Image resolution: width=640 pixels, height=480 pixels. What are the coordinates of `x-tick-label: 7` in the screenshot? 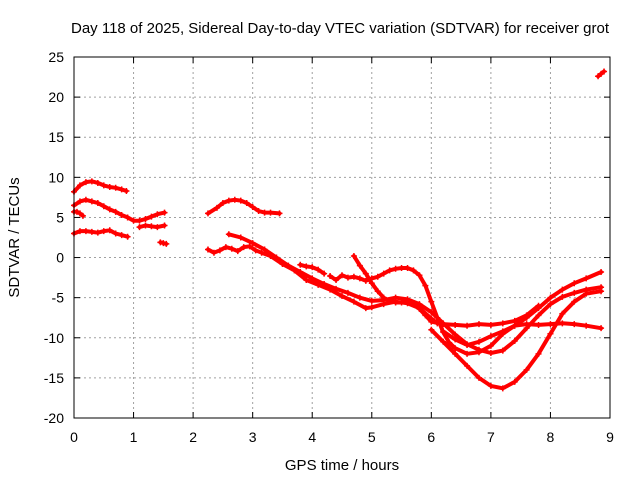 It's located at (491, 437).